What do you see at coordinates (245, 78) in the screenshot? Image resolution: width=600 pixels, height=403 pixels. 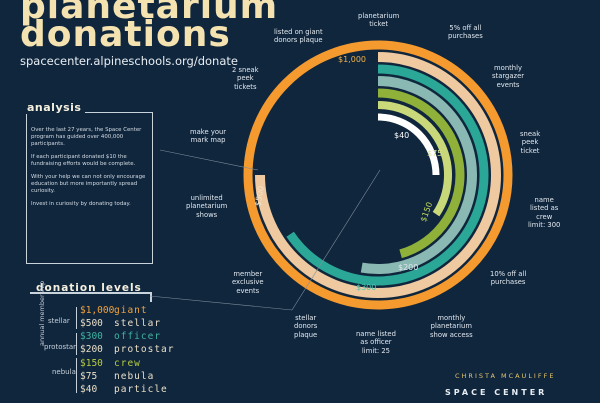 I see `benefit-label: 2 sneak peek tickets` at bounding box center [245, 78].